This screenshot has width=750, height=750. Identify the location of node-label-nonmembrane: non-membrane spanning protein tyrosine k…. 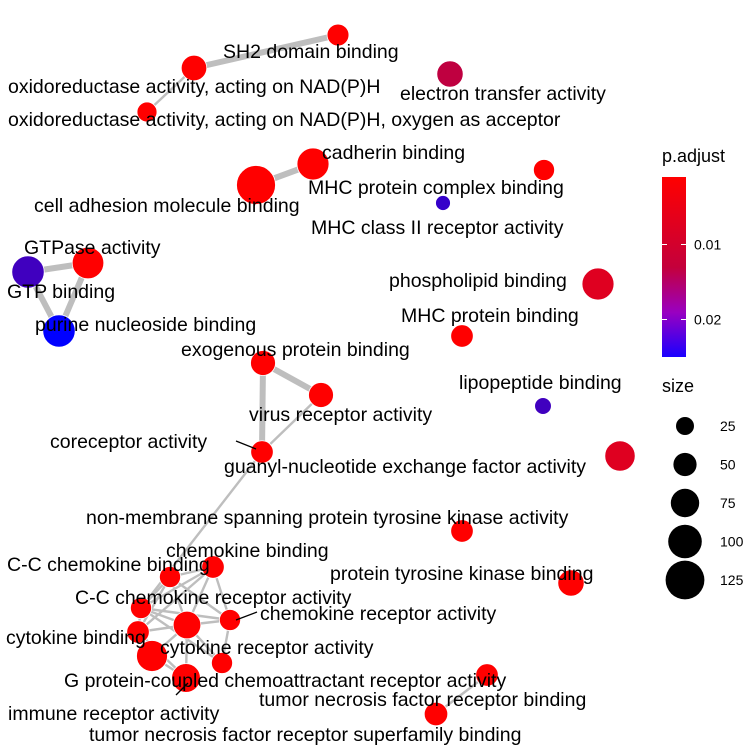
(327, 518).